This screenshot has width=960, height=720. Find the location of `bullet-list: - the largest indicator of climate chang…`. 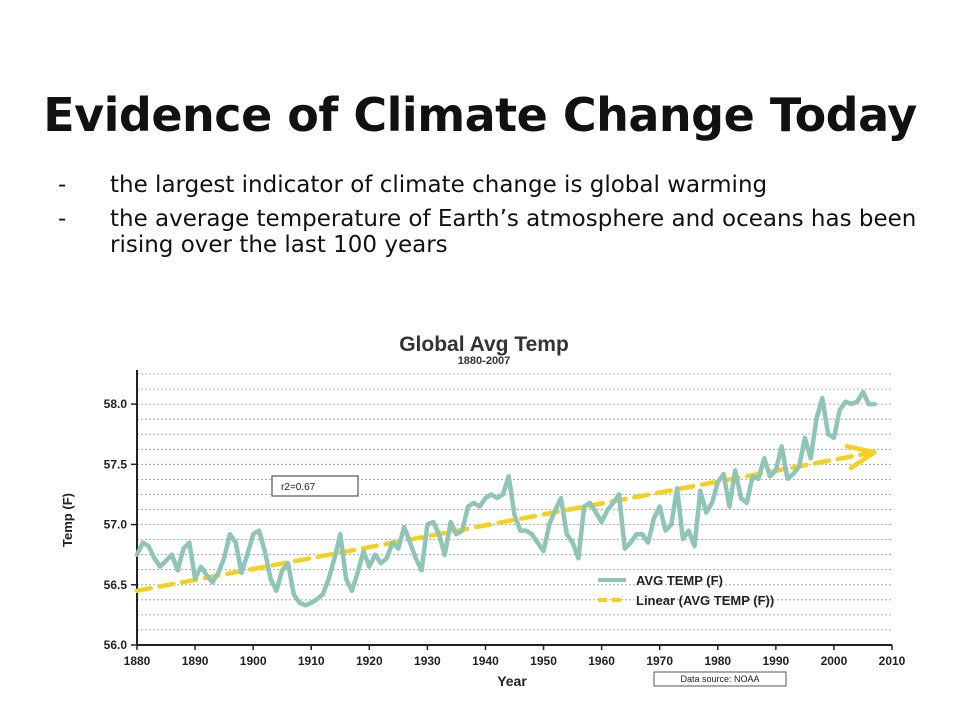

bullet-list: - the largest indicator of climate chang… is located at coordinates (488, 219).